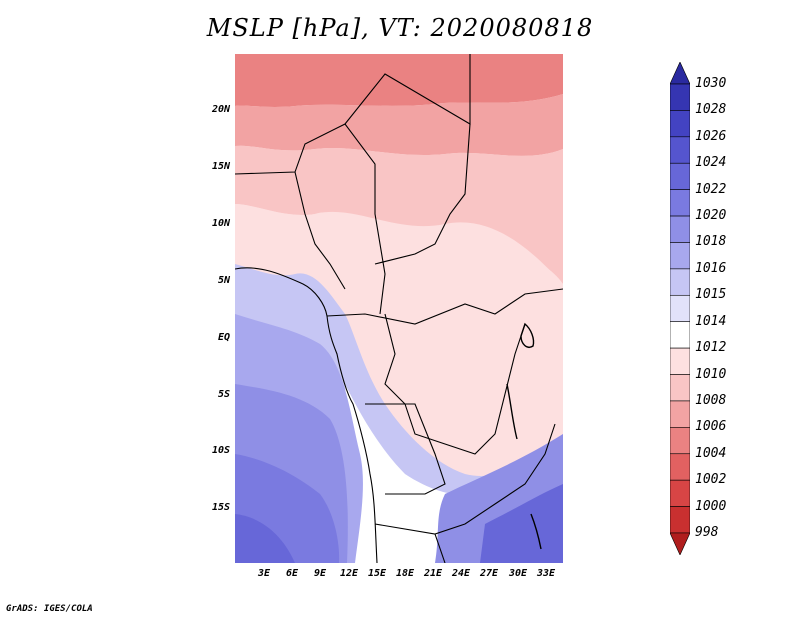 The height and width of the screenshot is (618, 800). I want to click on colorbar-label: 1028, so click(711, 110).